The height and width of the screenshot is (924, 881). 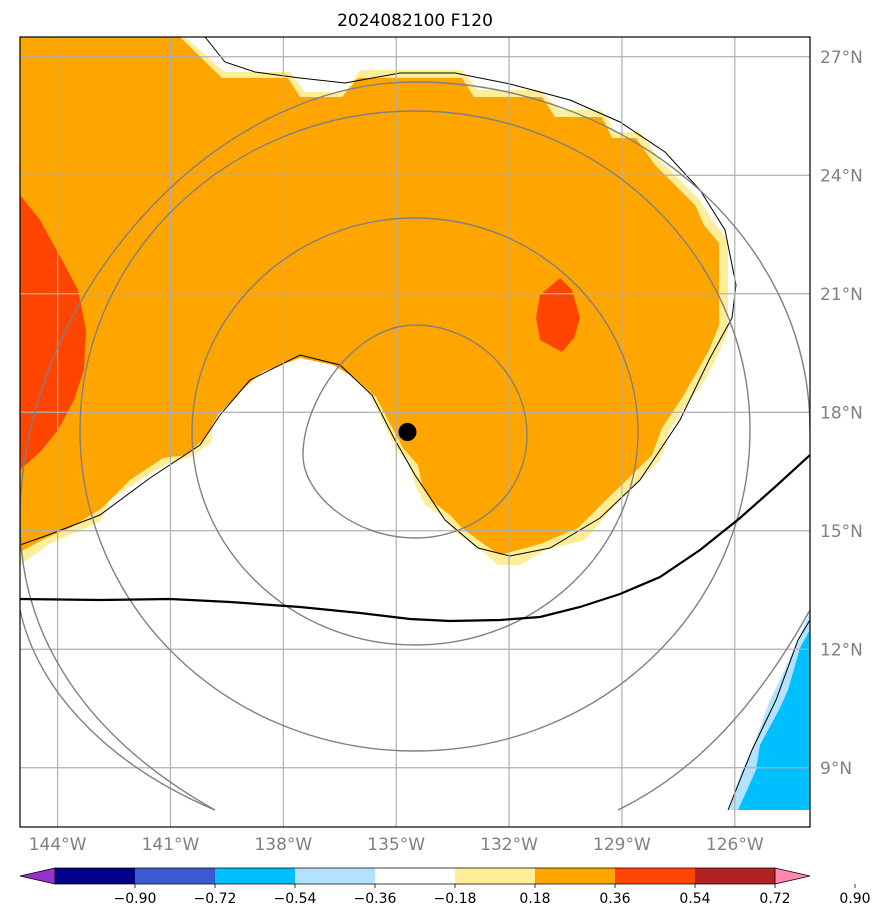 What do you see at coordinates (774, 720) in the screenshot?
I see `cyan-contour-southeast` at bounding box center [774, 720].